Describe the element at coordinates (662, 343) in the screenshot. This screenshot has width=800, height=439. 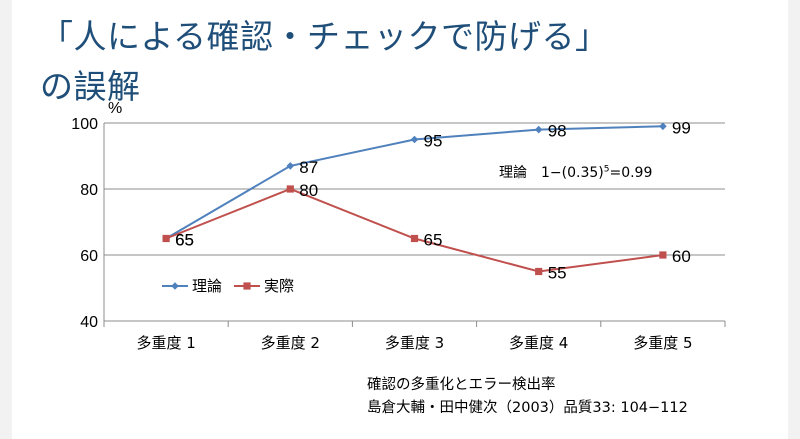
I see `x-category-label: 多重度 5` at that location.